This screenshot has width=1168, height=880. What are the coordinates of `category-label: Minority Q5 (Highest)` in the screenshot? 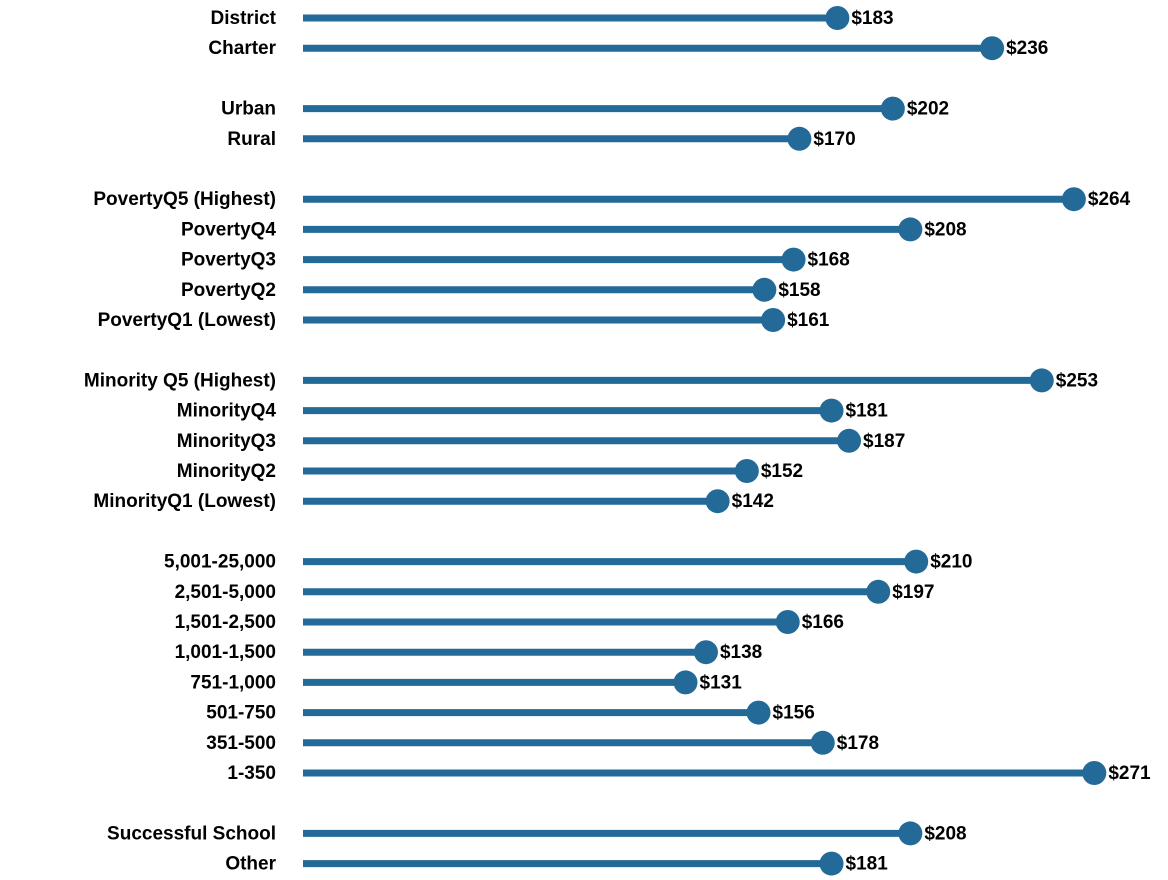 It's located at (180, 380).